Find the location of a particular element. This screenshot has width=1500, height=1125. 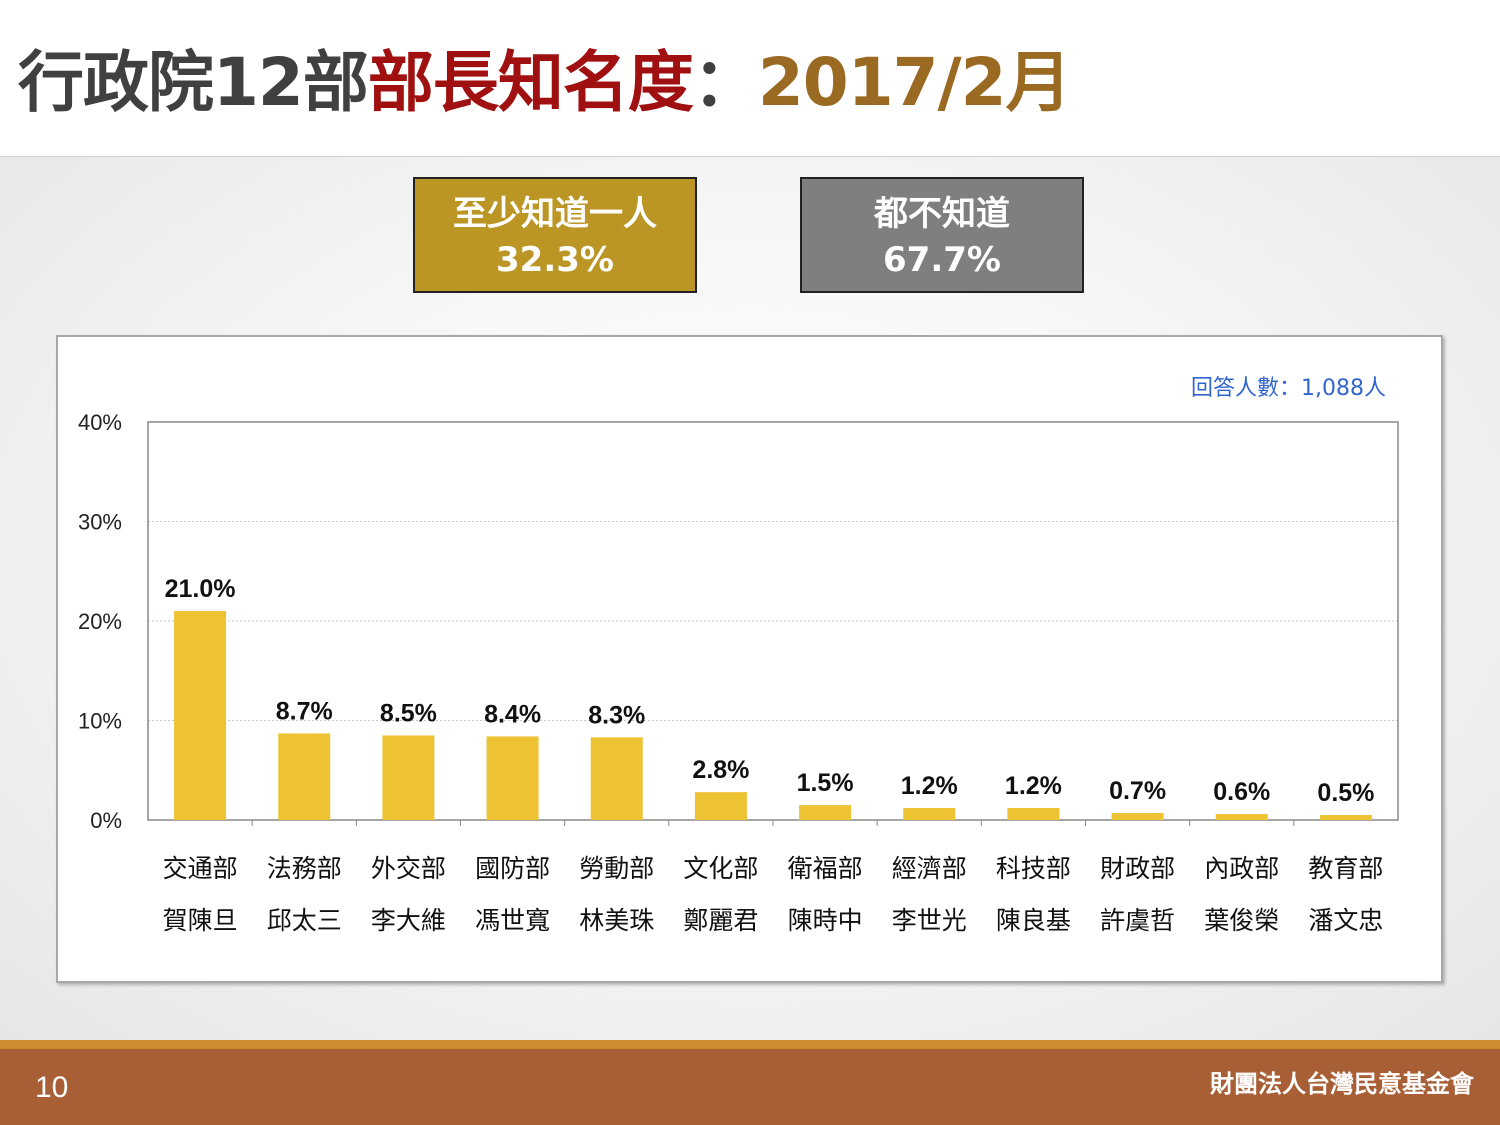

summary-dont-know-label: 都不知道 is located at coordinates (942, 214).